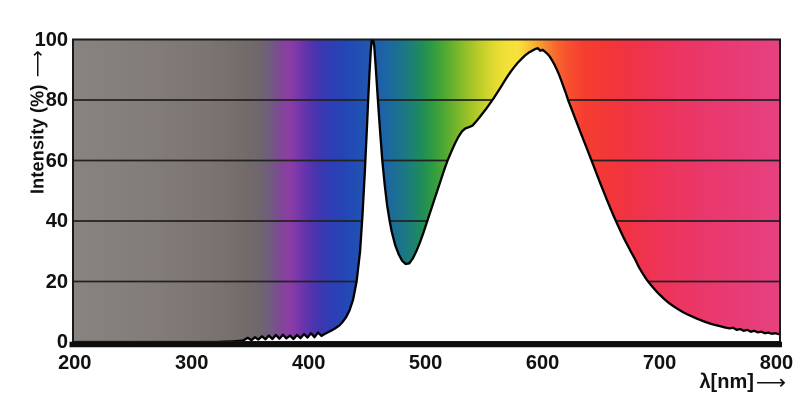  I want to click on y-tick-label-40: 40, so click(56, 221).